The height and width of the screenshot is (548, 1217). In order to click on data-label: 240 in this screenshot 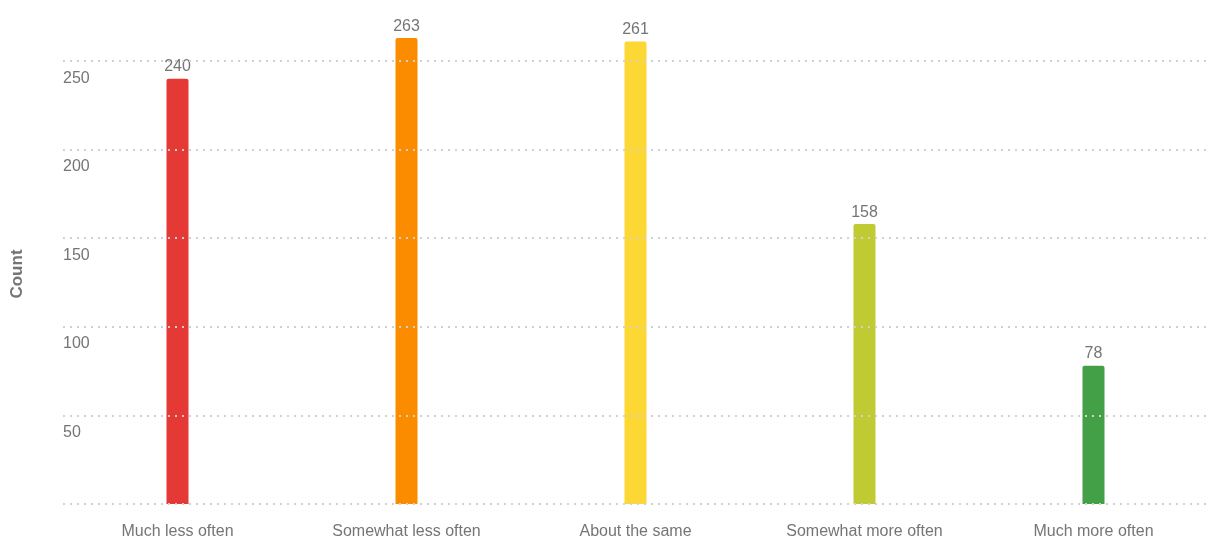, I will do `click(177, 66)`.